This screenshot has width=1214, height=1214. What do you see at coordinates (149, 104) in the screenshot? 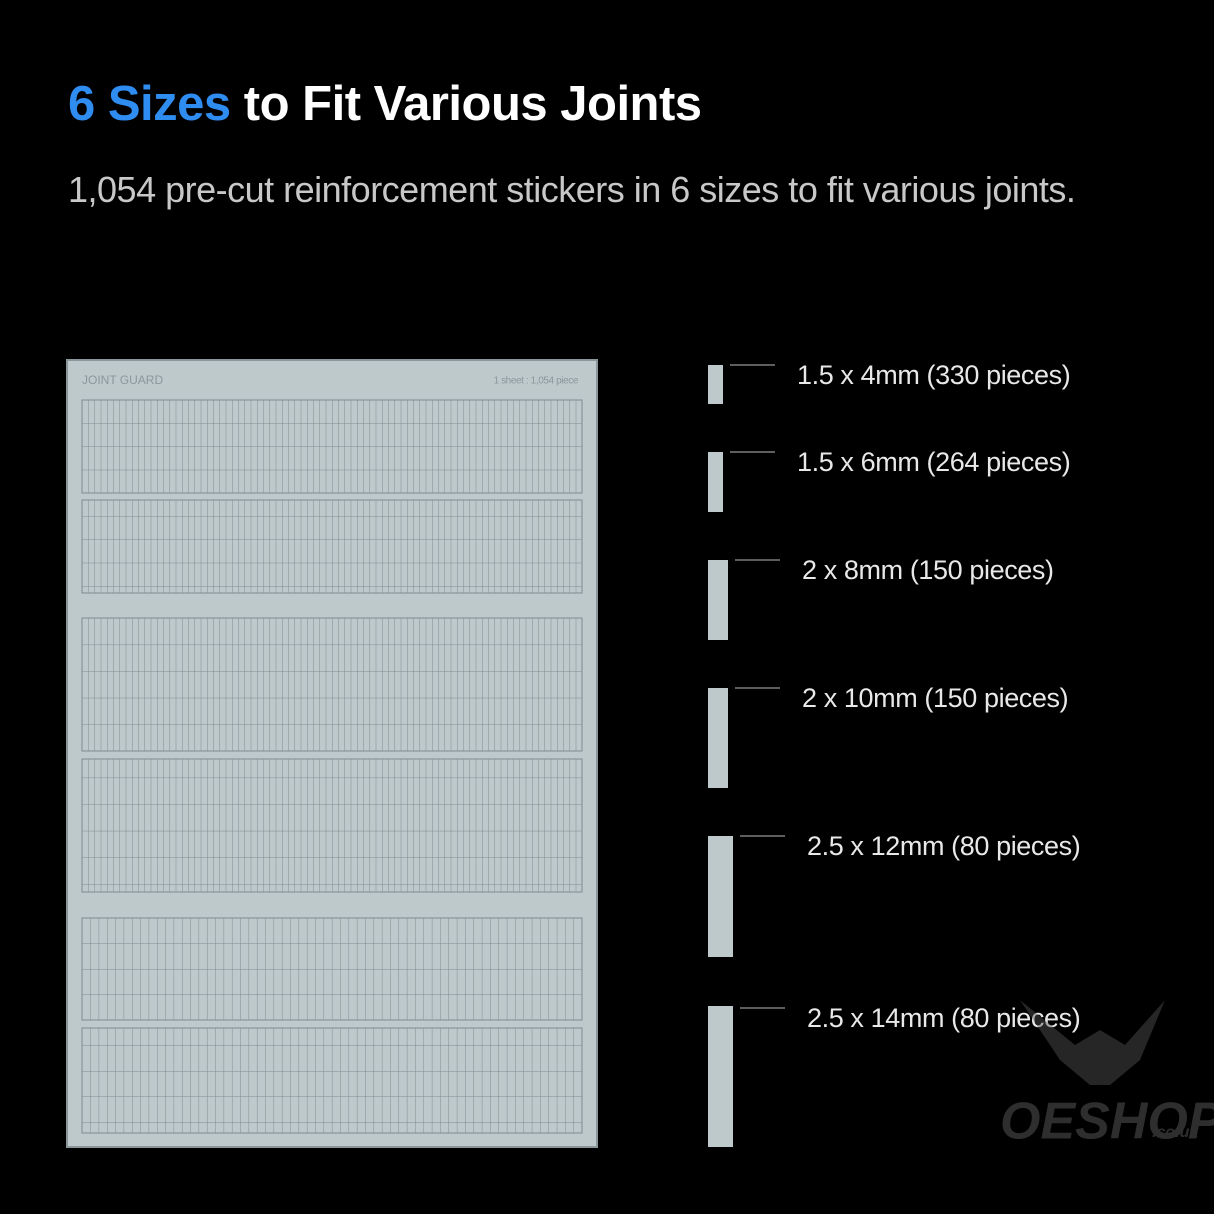
I see `title-highlight: 6 Sizes` at bounding box center [149, 104].